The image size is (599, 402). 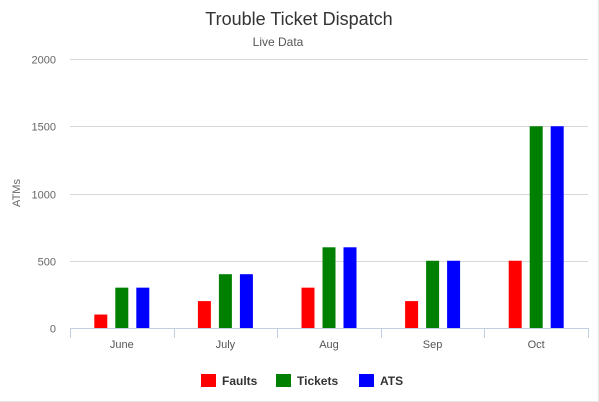 What do you see at coordinates (308, 307) in the screenshot?
I see `bar-faults-aug` at bounding box center [308, 307].